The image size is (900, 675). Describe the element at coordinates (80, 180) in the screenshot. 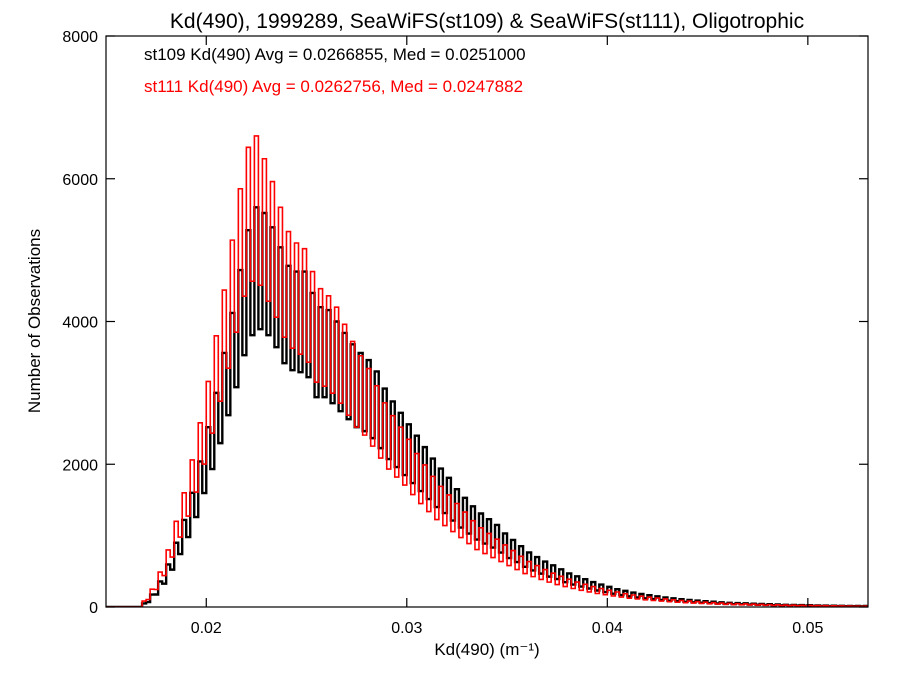

I see `y-tick-label: 6000` at that location.